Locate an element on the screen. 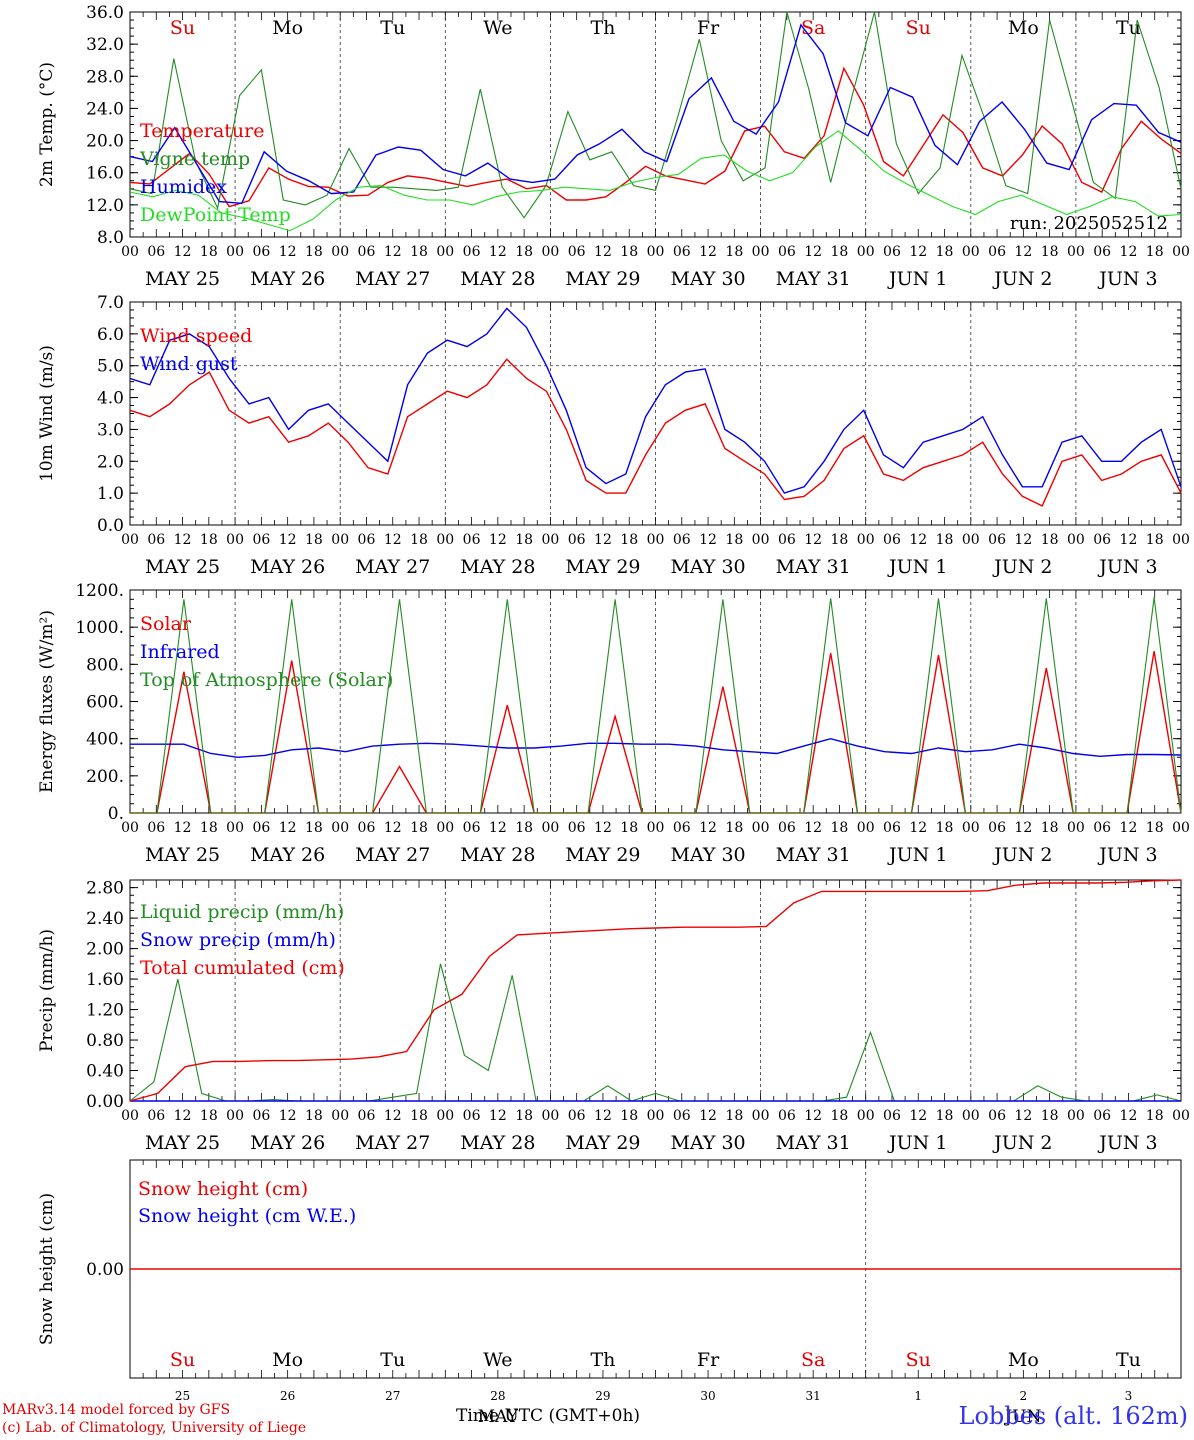 Image resolution: width=1194 pixels, height=1440 pixels. date-label: MAY 29 is located at coordinates (602, 1143).